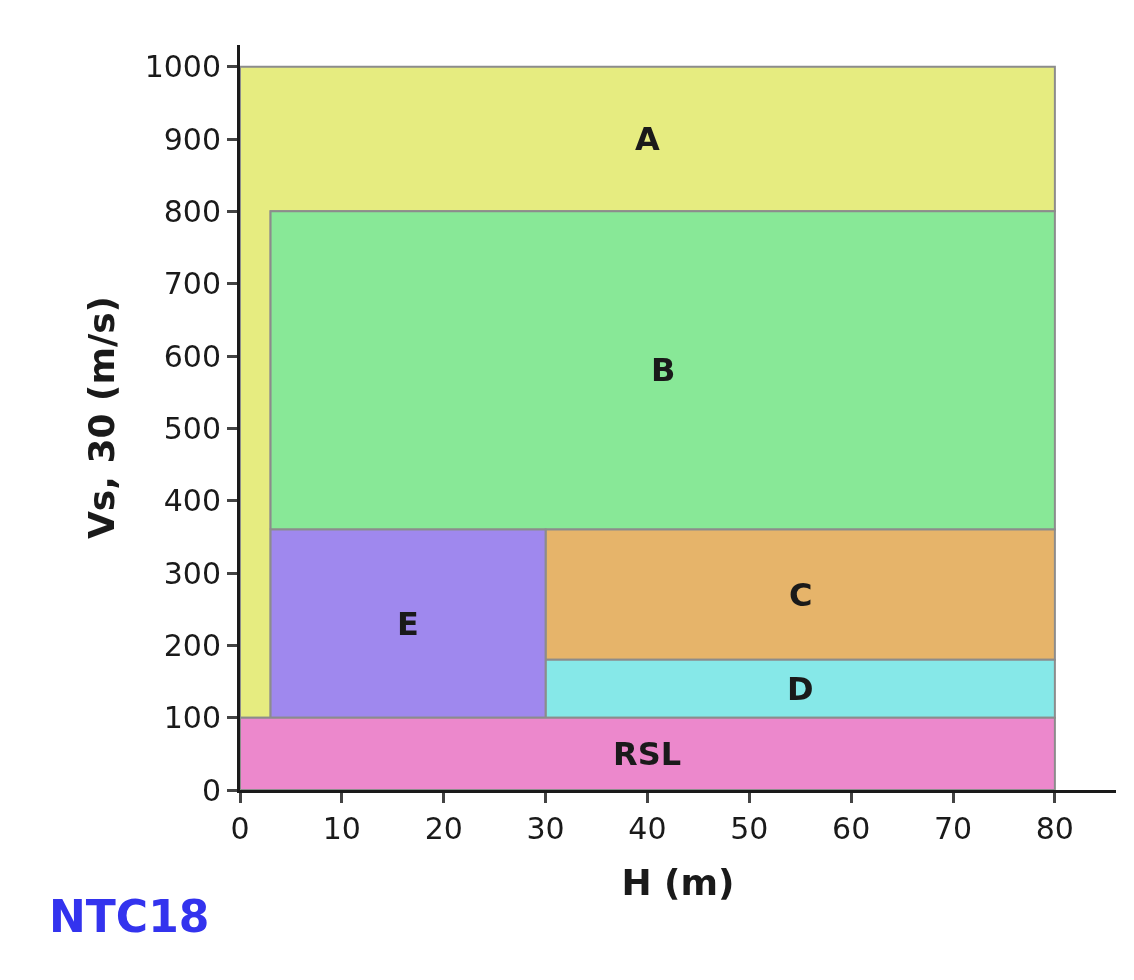  Describe the element at coordinates (192, 645) in the screenshot. I see `y-tick-label: 200` at that location.